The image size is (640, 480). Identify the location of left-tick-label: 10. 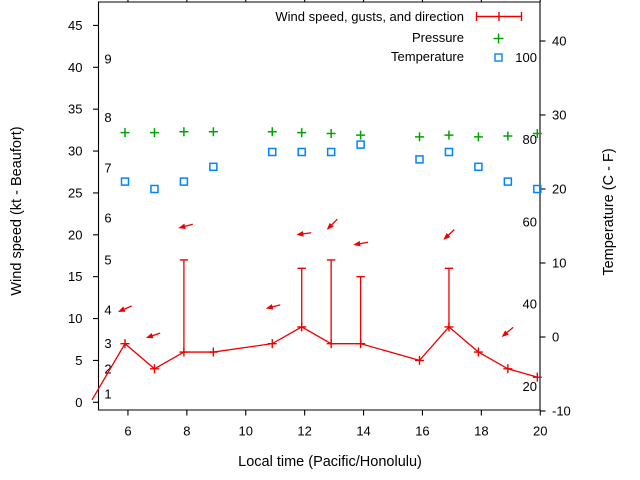
(75, 318).